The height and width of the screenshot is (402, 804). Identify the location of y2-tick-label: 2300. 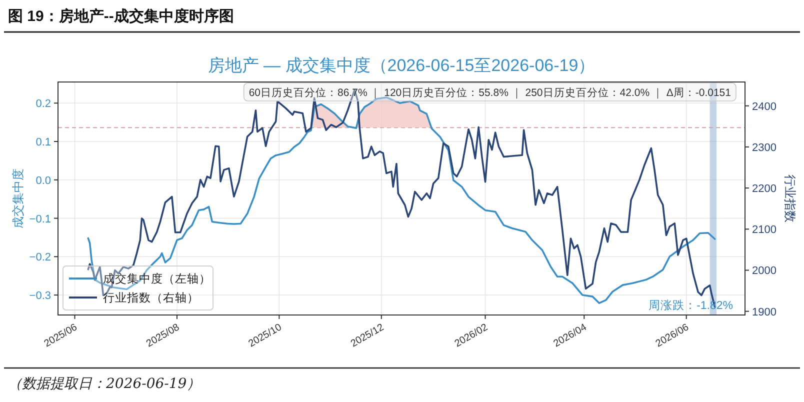
(764, 148).